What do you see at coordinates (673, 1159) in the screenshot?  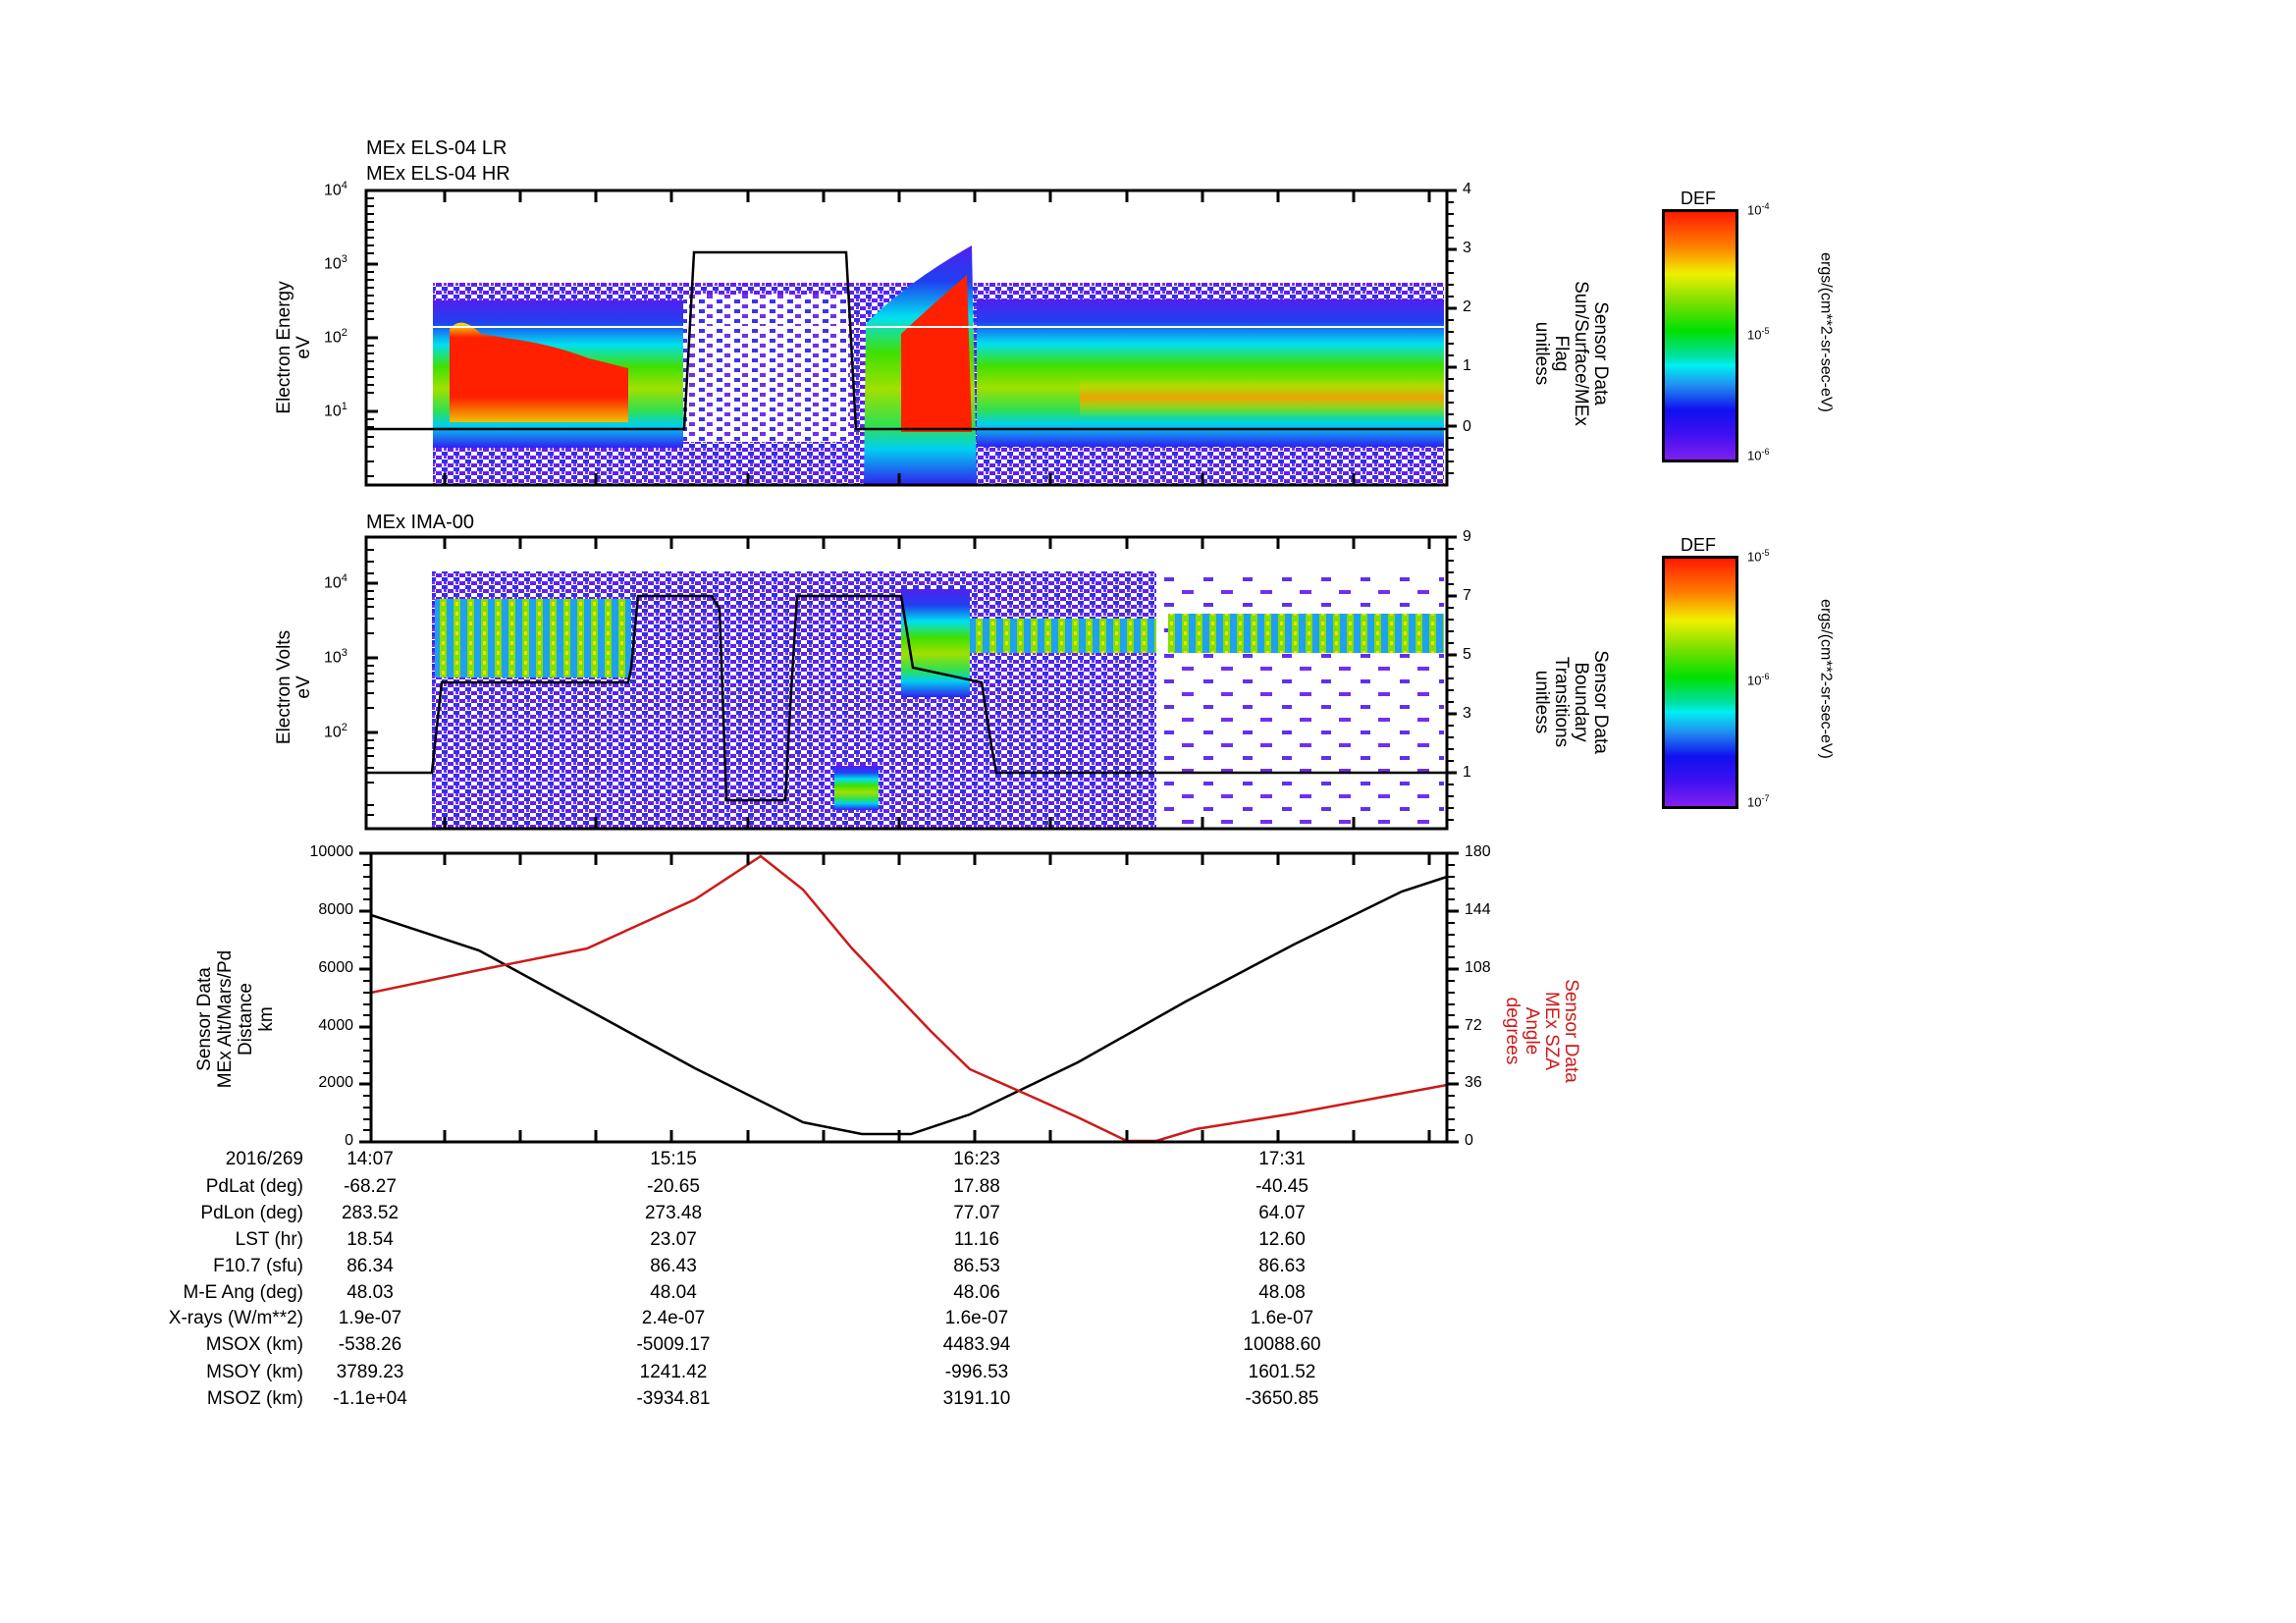 I see `table-cell: 15:15` at bounding box center [673, 1159].